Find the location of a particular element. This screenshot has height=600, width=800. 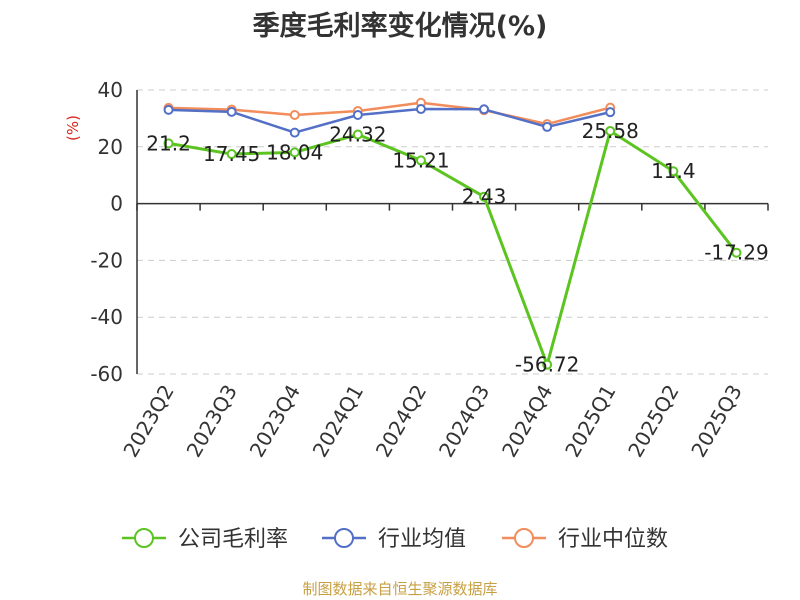

data-label: 15.21 is located at coordinates (420, 160).